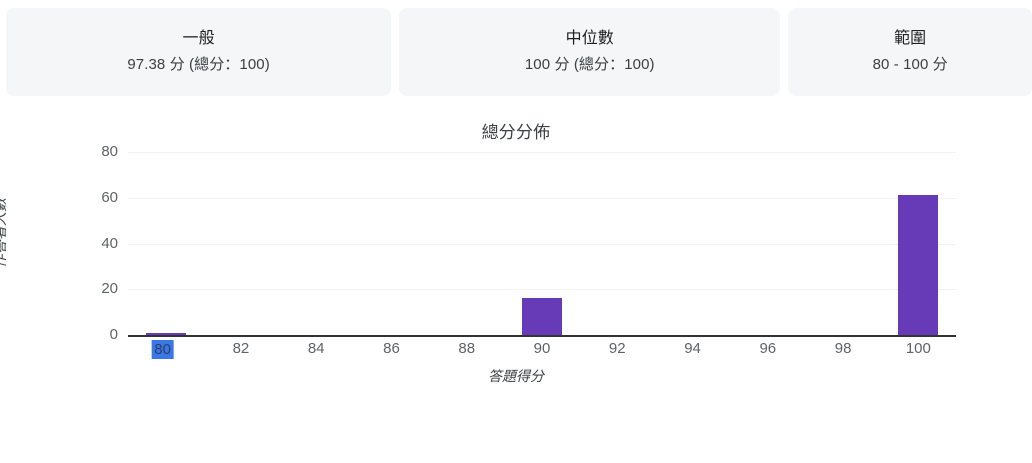 This screenshot has height=463, width=1032. What do you see at coordinates (692, 348) in the screenshot?
I see `x-axis-tick-label: 94` at bounding box center [692, 348].